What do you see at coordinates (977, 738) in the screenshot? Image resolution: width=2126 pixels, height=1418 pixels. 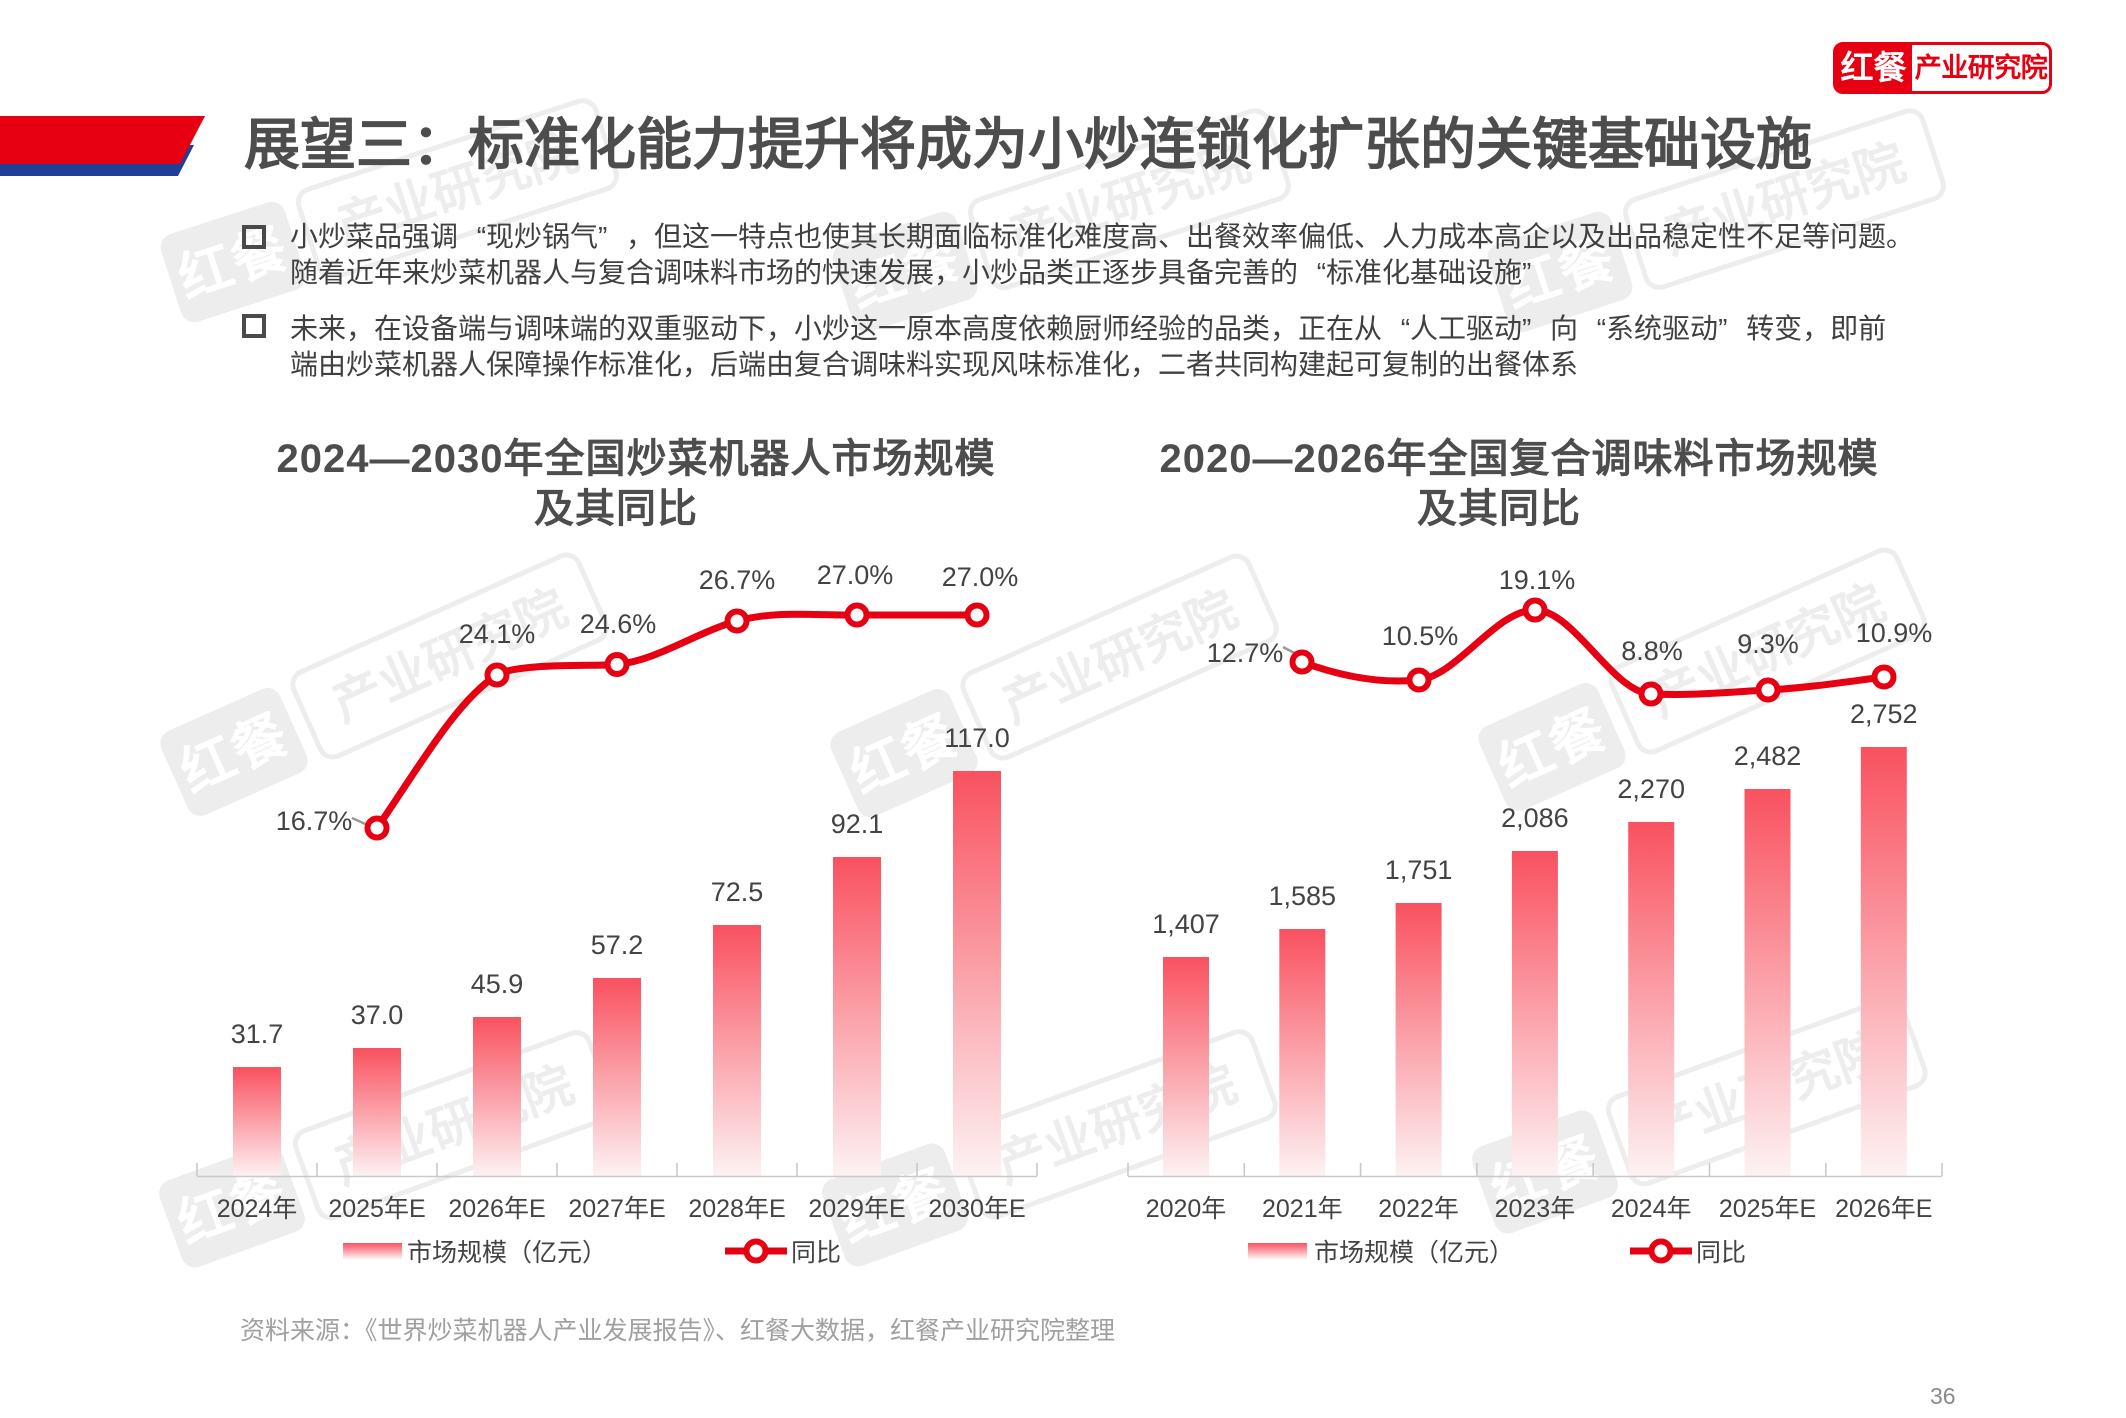 I see `svg-text: 117.0` at bounding box center [977, 738].